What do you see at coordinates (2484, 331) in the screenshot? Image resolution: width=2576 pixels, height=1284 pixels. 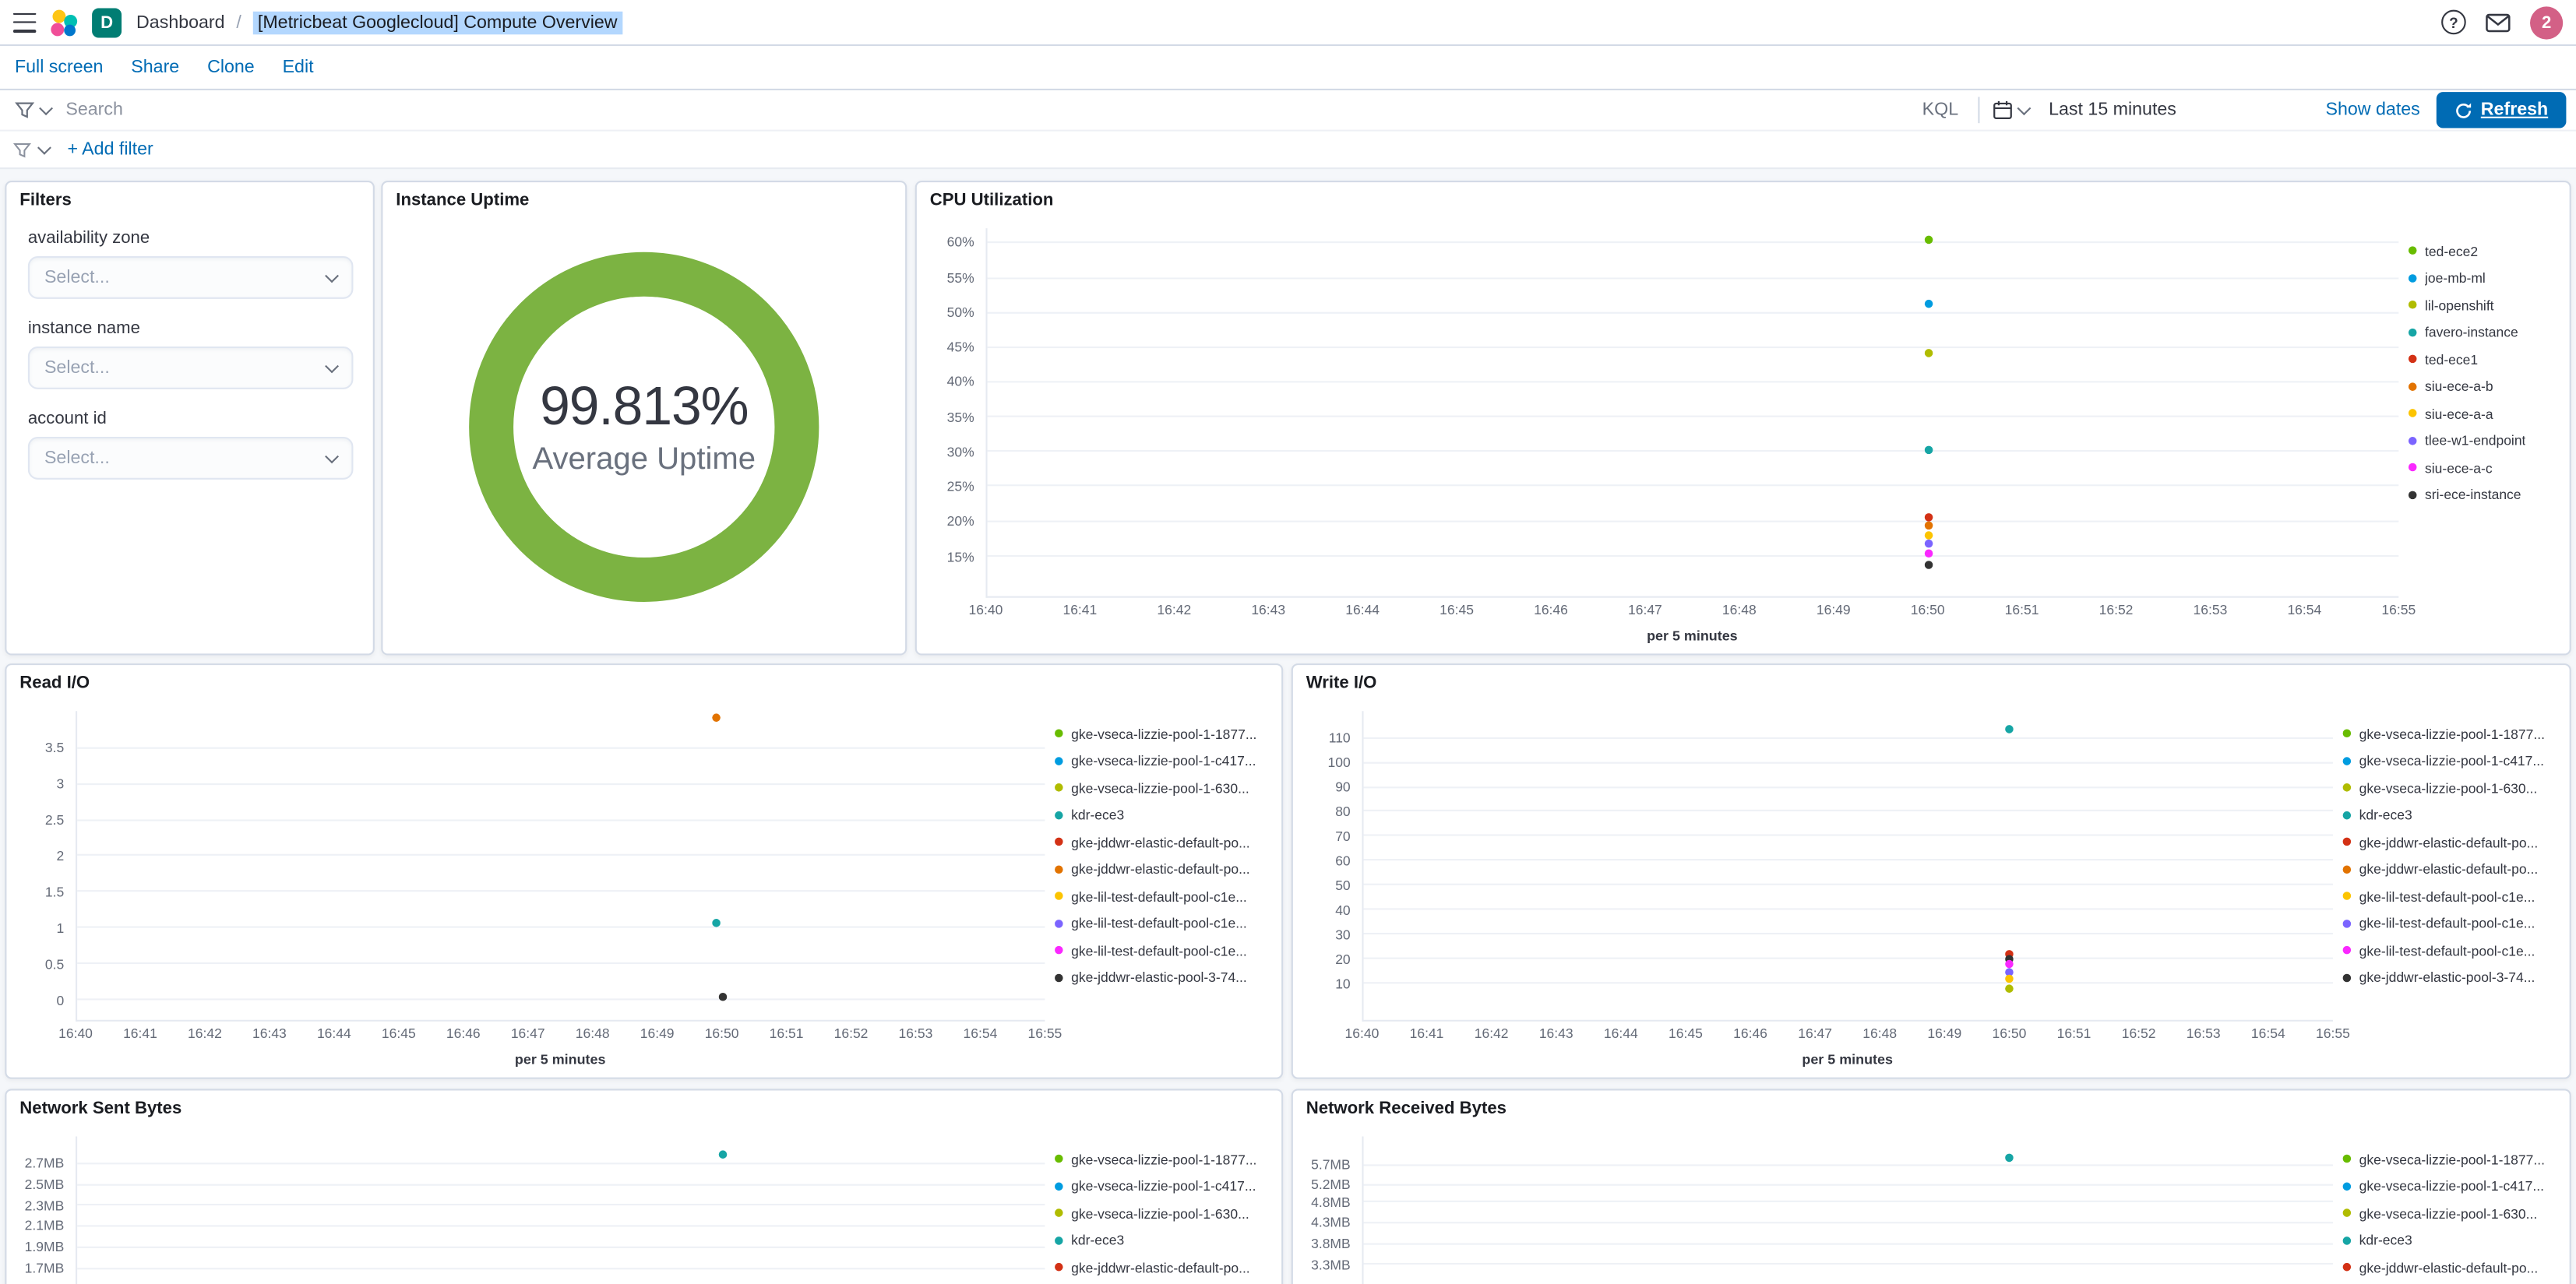 I see `legend-item: favero-instance` at bounding box center [2484, 331].